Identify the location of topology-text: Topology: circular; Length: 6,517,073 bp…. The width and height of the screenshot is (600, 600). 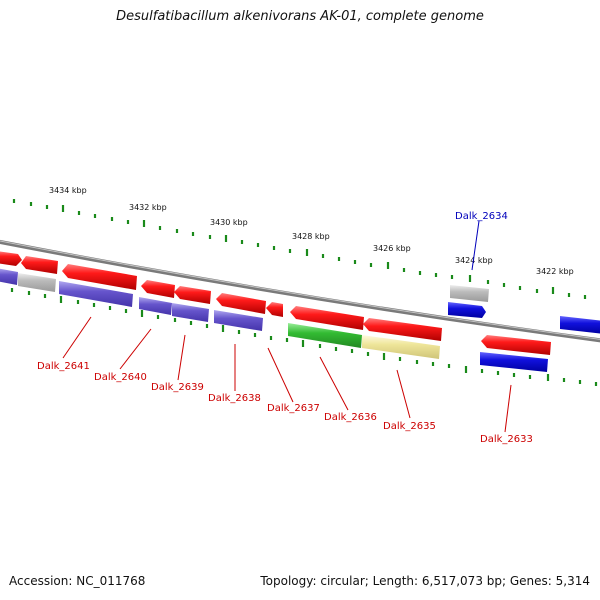
(425, 581).